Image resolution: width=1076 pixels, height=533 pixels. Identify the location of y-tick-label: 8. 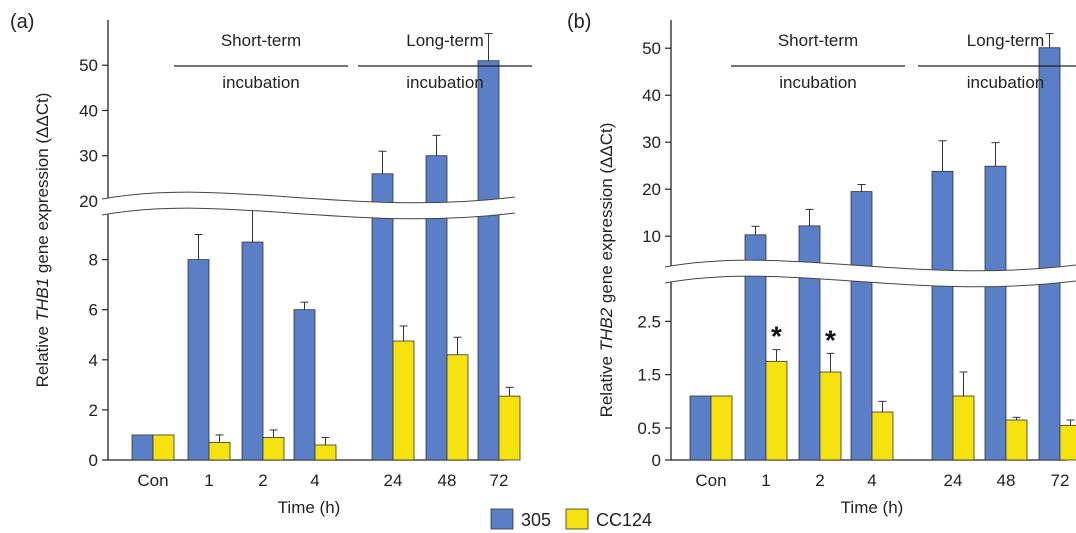
(93, 260).